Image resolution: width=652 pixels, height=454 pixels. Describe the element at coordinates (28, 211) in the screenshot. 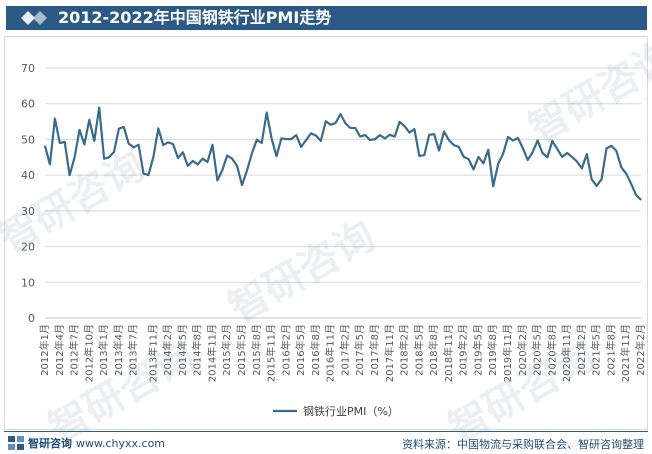

I see `y-tick-label: 30` at that location.